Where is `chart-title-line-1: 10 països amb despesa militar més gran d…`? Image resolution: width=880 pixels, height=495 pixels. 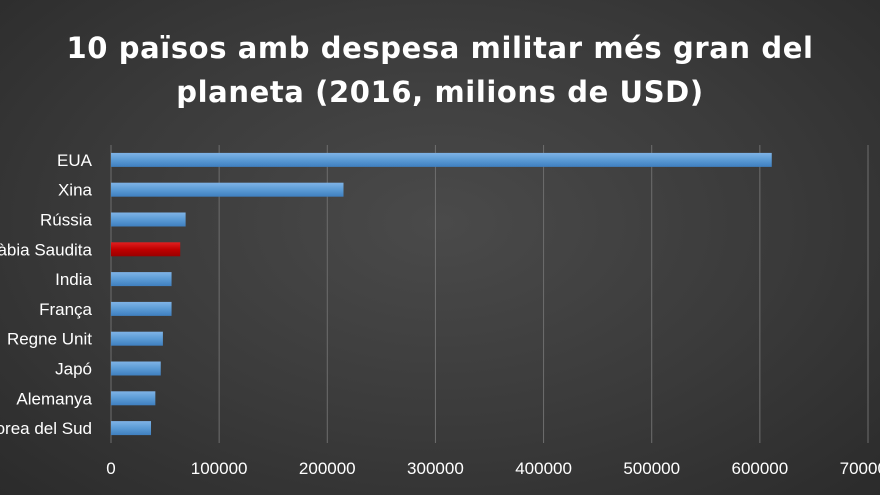
chart-title-line-1: 10 països amb despesa militar més gran d… is located at coordinates (440, 48).